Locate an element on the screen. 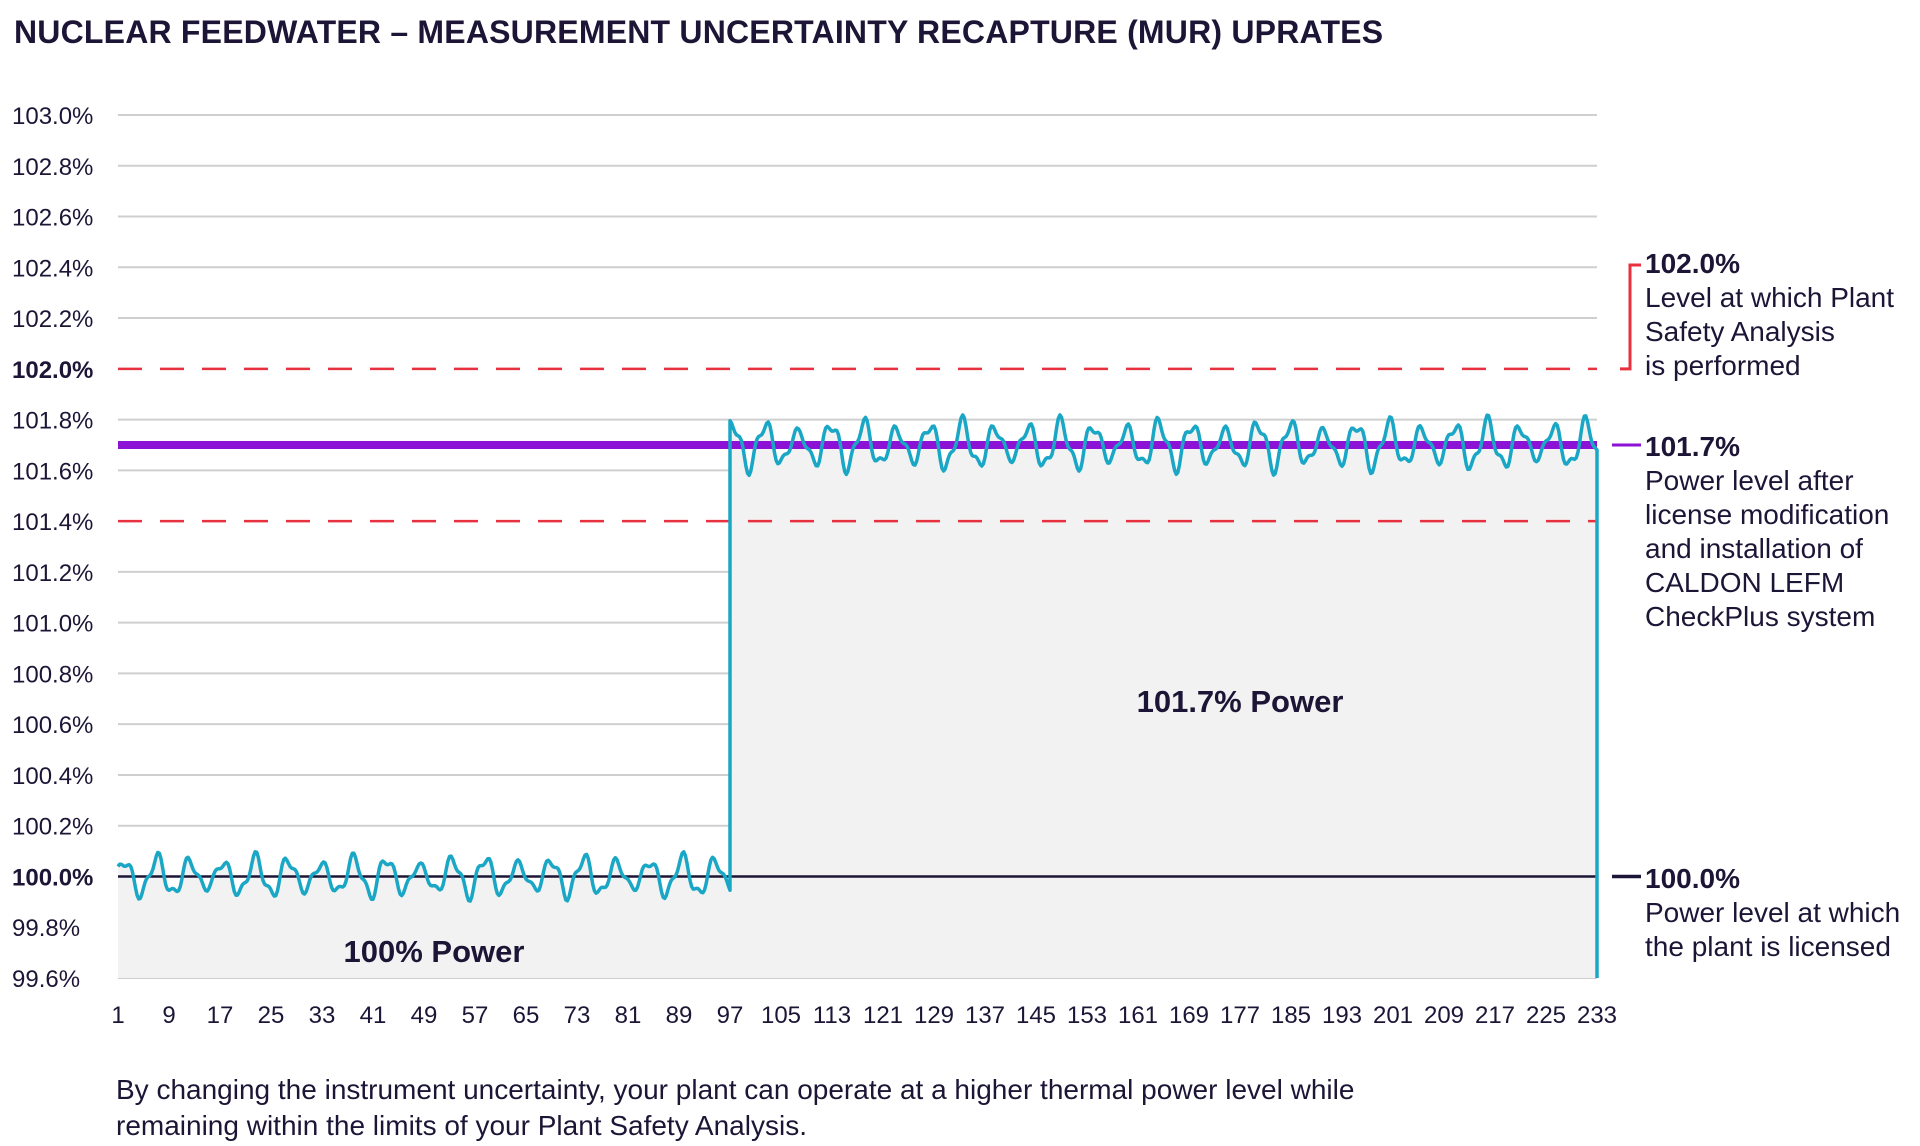 This screenshot has width=1920, height=1146. y-tick-label: 100.8% is located at coordinates (52, 674).